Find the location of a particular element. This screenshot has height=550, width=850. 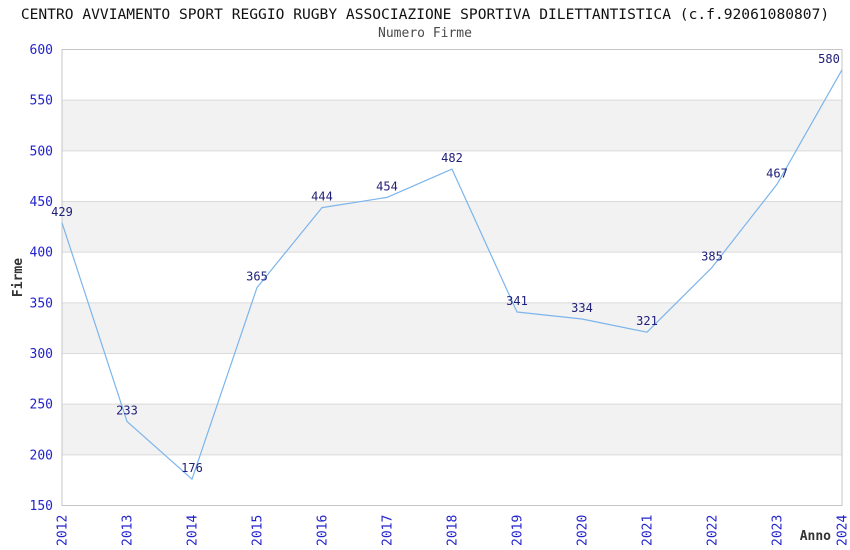

data-label: 482 is located at coordinates (452, 158).